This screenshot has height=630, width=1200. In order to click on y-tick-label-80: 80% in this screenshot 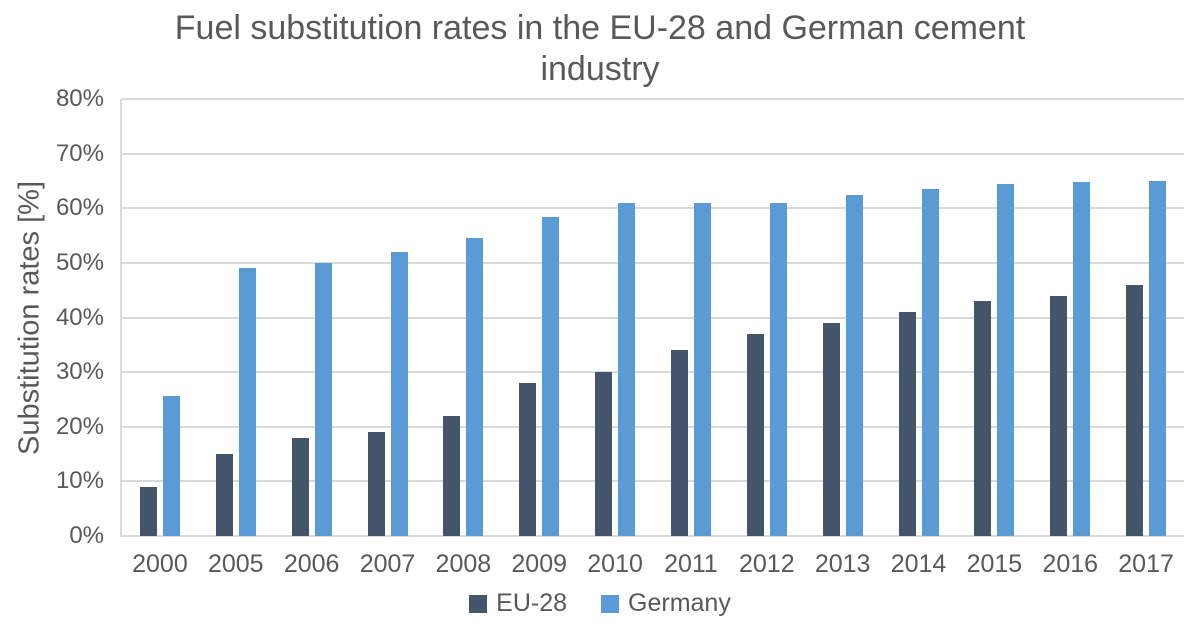, I will do `click(79, 98)`.